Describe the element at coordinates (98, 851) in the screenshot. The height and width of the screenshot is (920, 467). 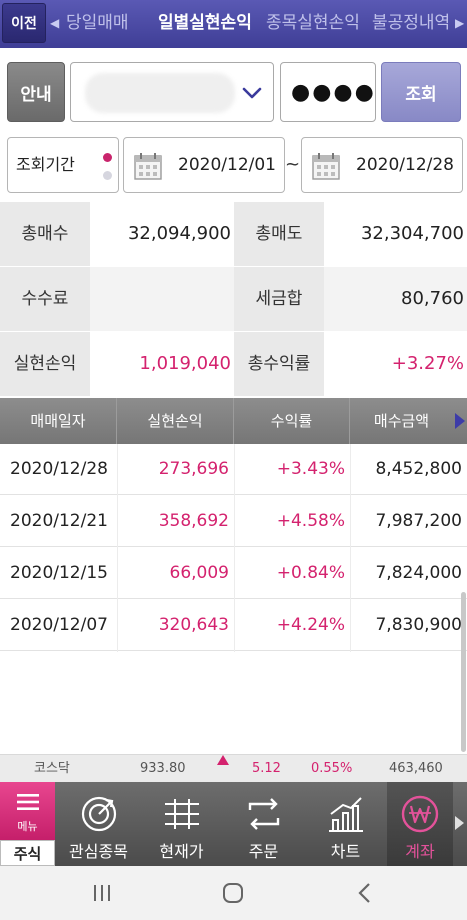
I see `nav-favorites-label: 관심종목` at that location.